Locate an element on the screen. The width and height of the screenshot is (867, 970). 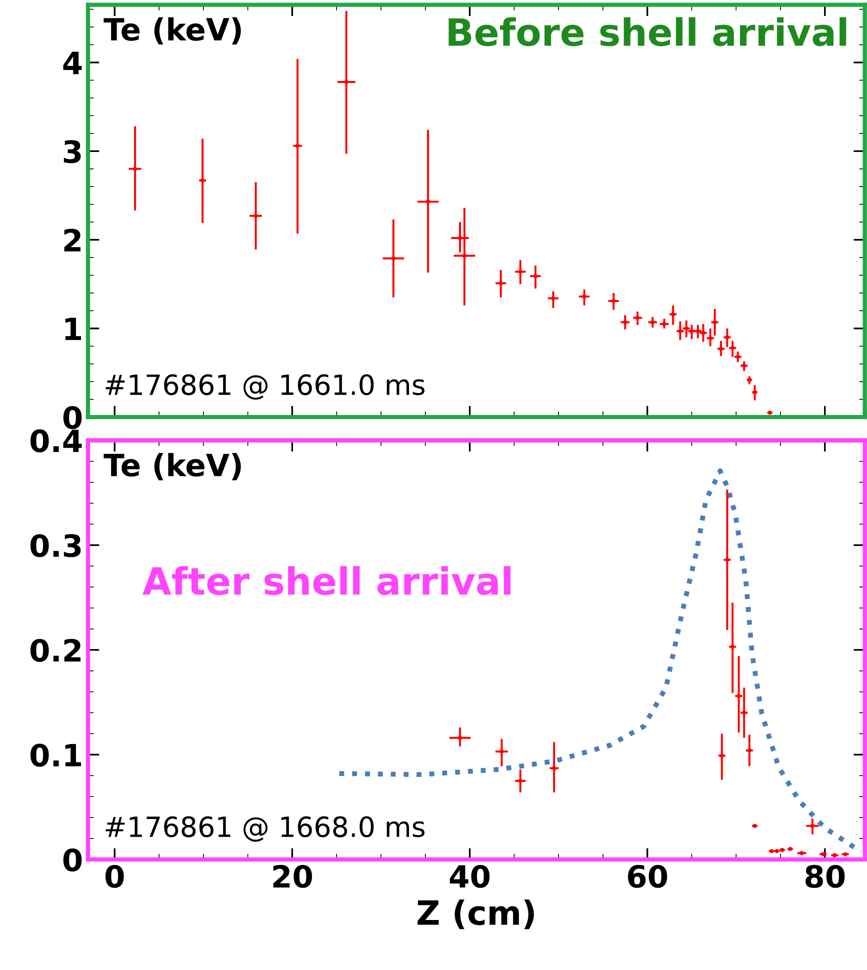
x-axis-title: Z (cm) is located at coordinates (476, 914).